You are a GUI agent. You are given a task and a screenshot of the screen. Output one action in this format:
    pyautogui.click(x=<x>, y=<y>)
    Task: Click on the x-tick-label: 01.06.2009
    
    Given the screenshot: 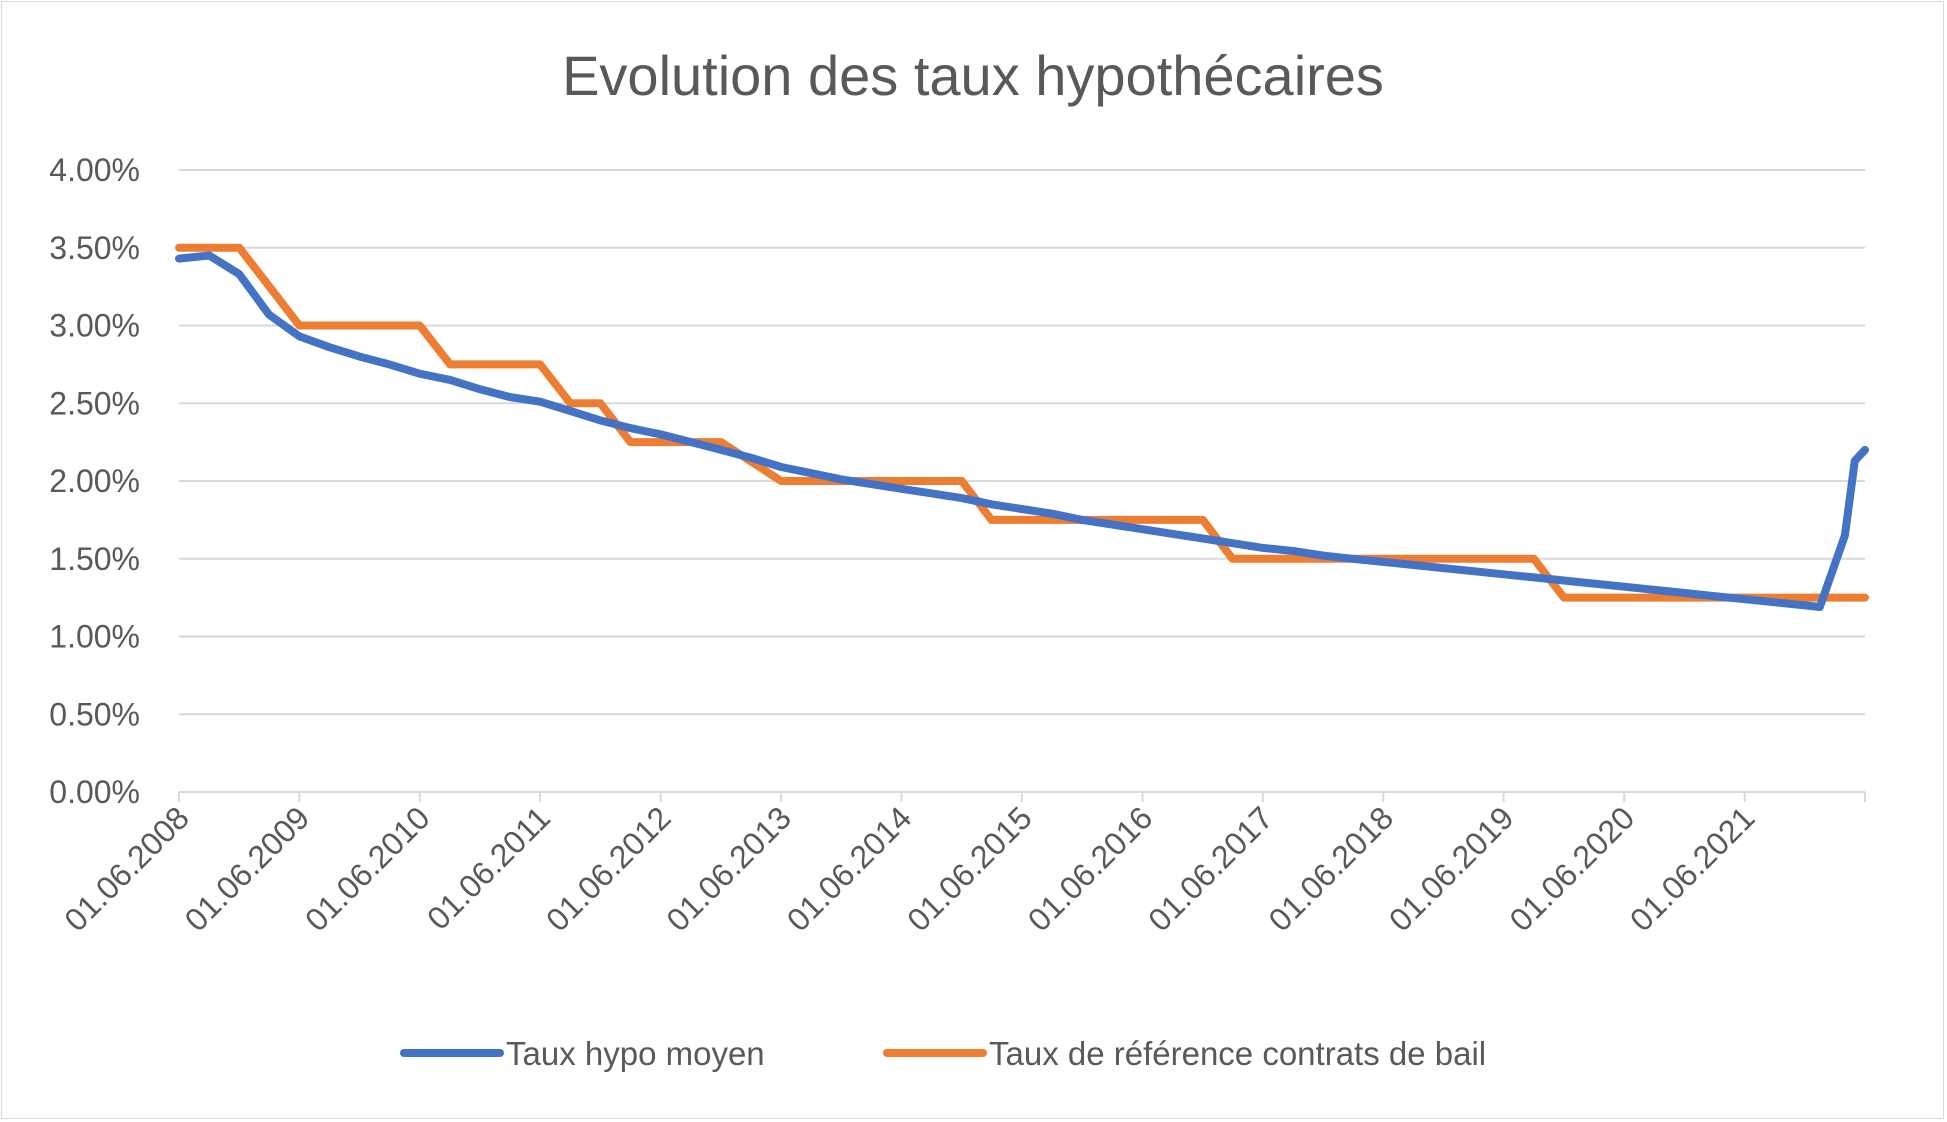 What is the action you would take?
    pyautogui.click(x=247, y=868)
    